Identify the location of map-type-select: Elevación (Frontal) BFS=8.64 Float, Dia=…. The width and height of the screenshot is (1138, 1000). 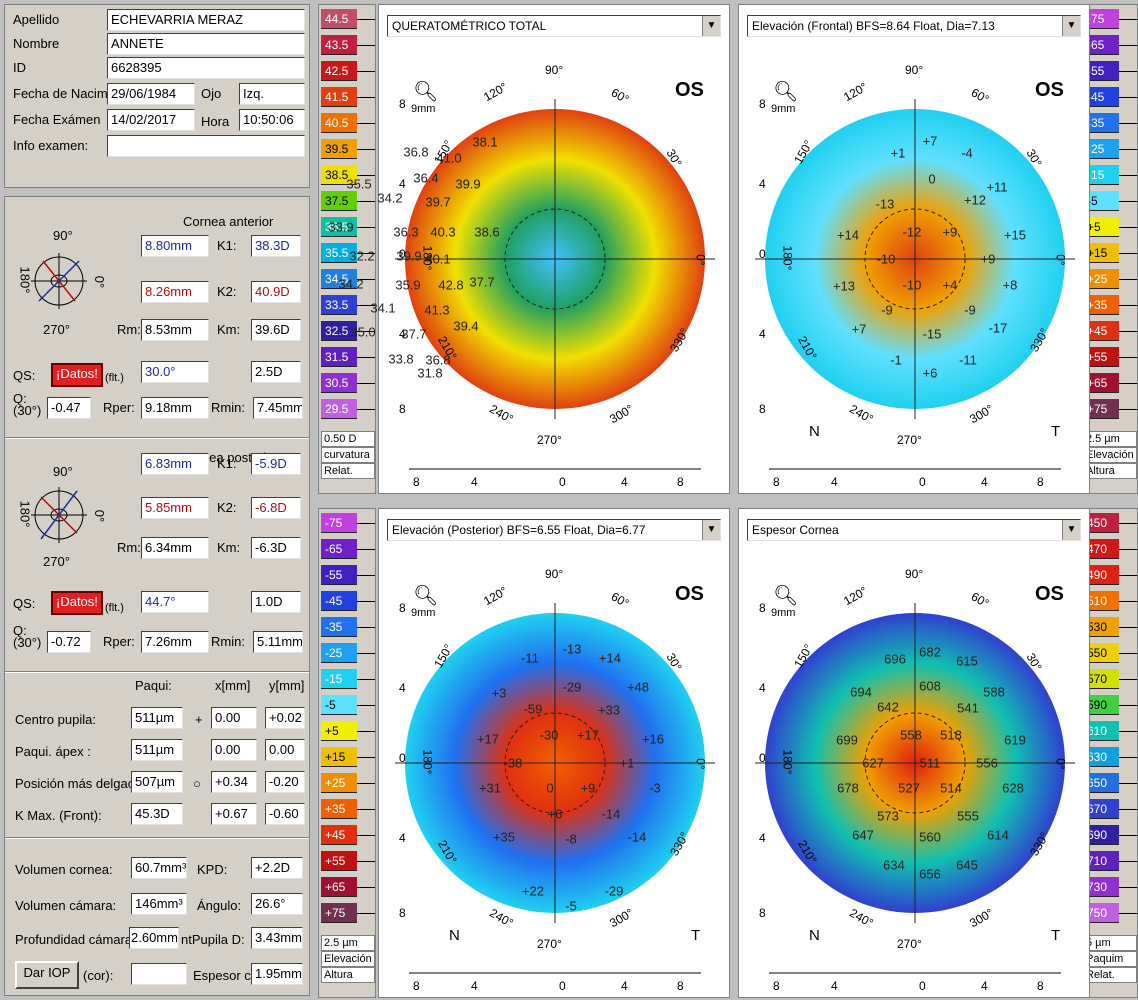
(914, 26).